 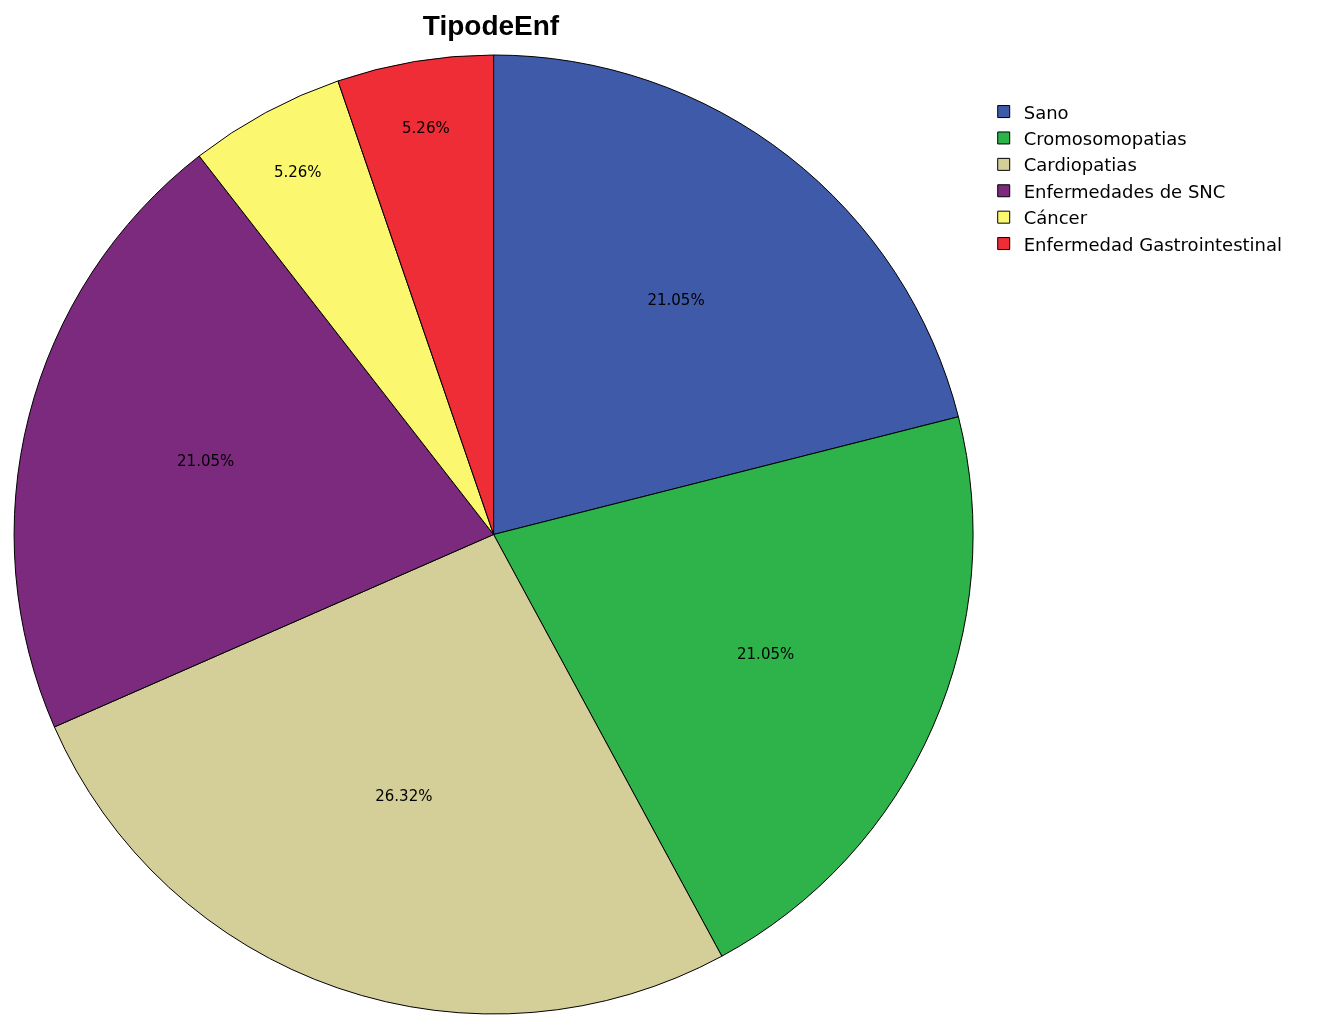 I want to click on legend-label: Cromosomopatias, so click(x=1105, y=138).